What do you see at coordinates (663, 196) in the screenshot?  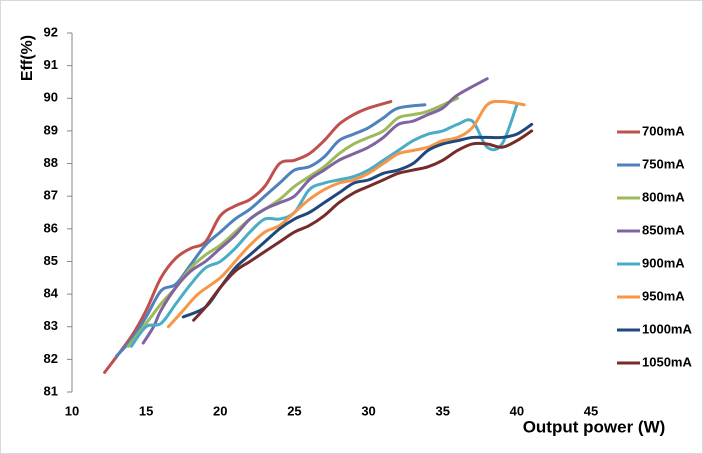 I see `legend-label: 800mA` at bounding box center [663, 196].